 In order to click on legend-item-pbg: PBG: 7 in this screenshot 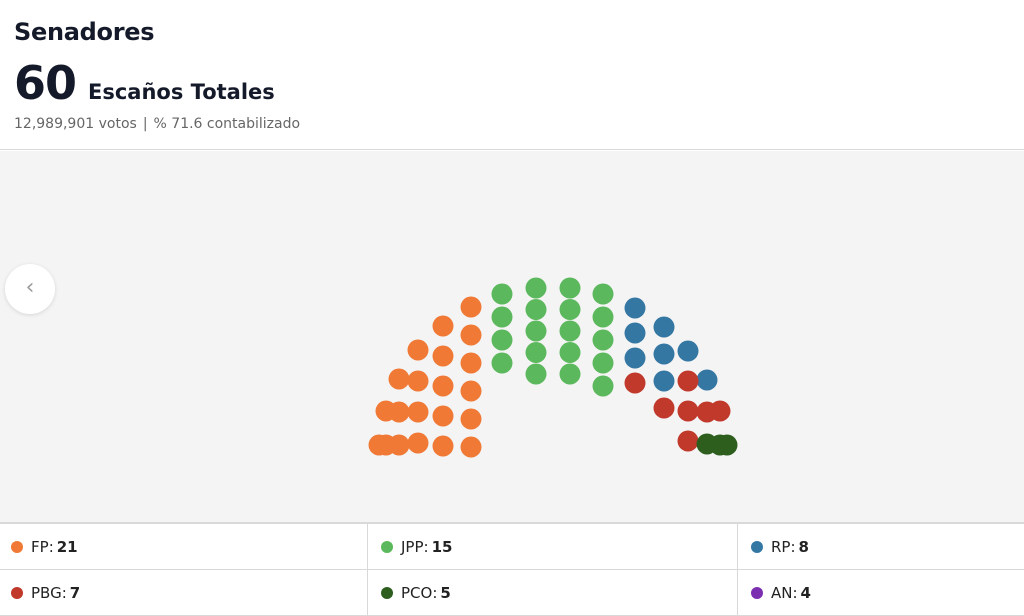, I will do `click(184, 593)`.